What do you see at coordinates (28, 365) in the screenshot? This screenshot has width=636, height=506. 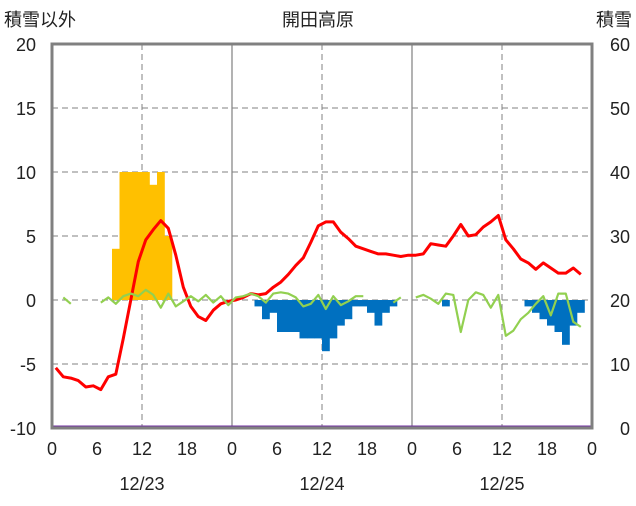 I see `y-tick-label-left: -5` at bounding box center [28, 365].